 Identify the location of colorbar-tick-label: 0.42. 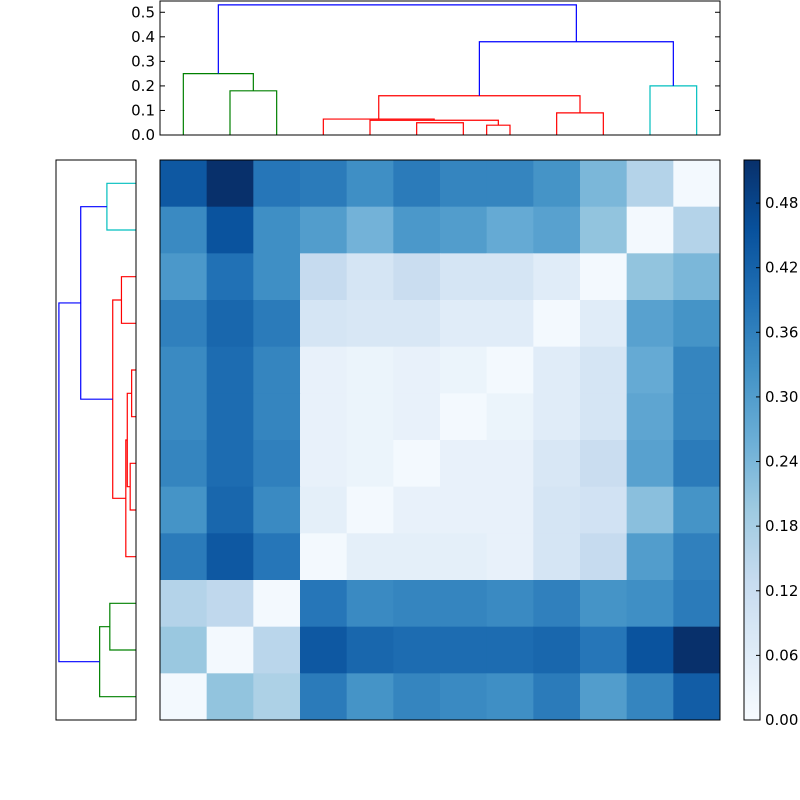
(781, 268).